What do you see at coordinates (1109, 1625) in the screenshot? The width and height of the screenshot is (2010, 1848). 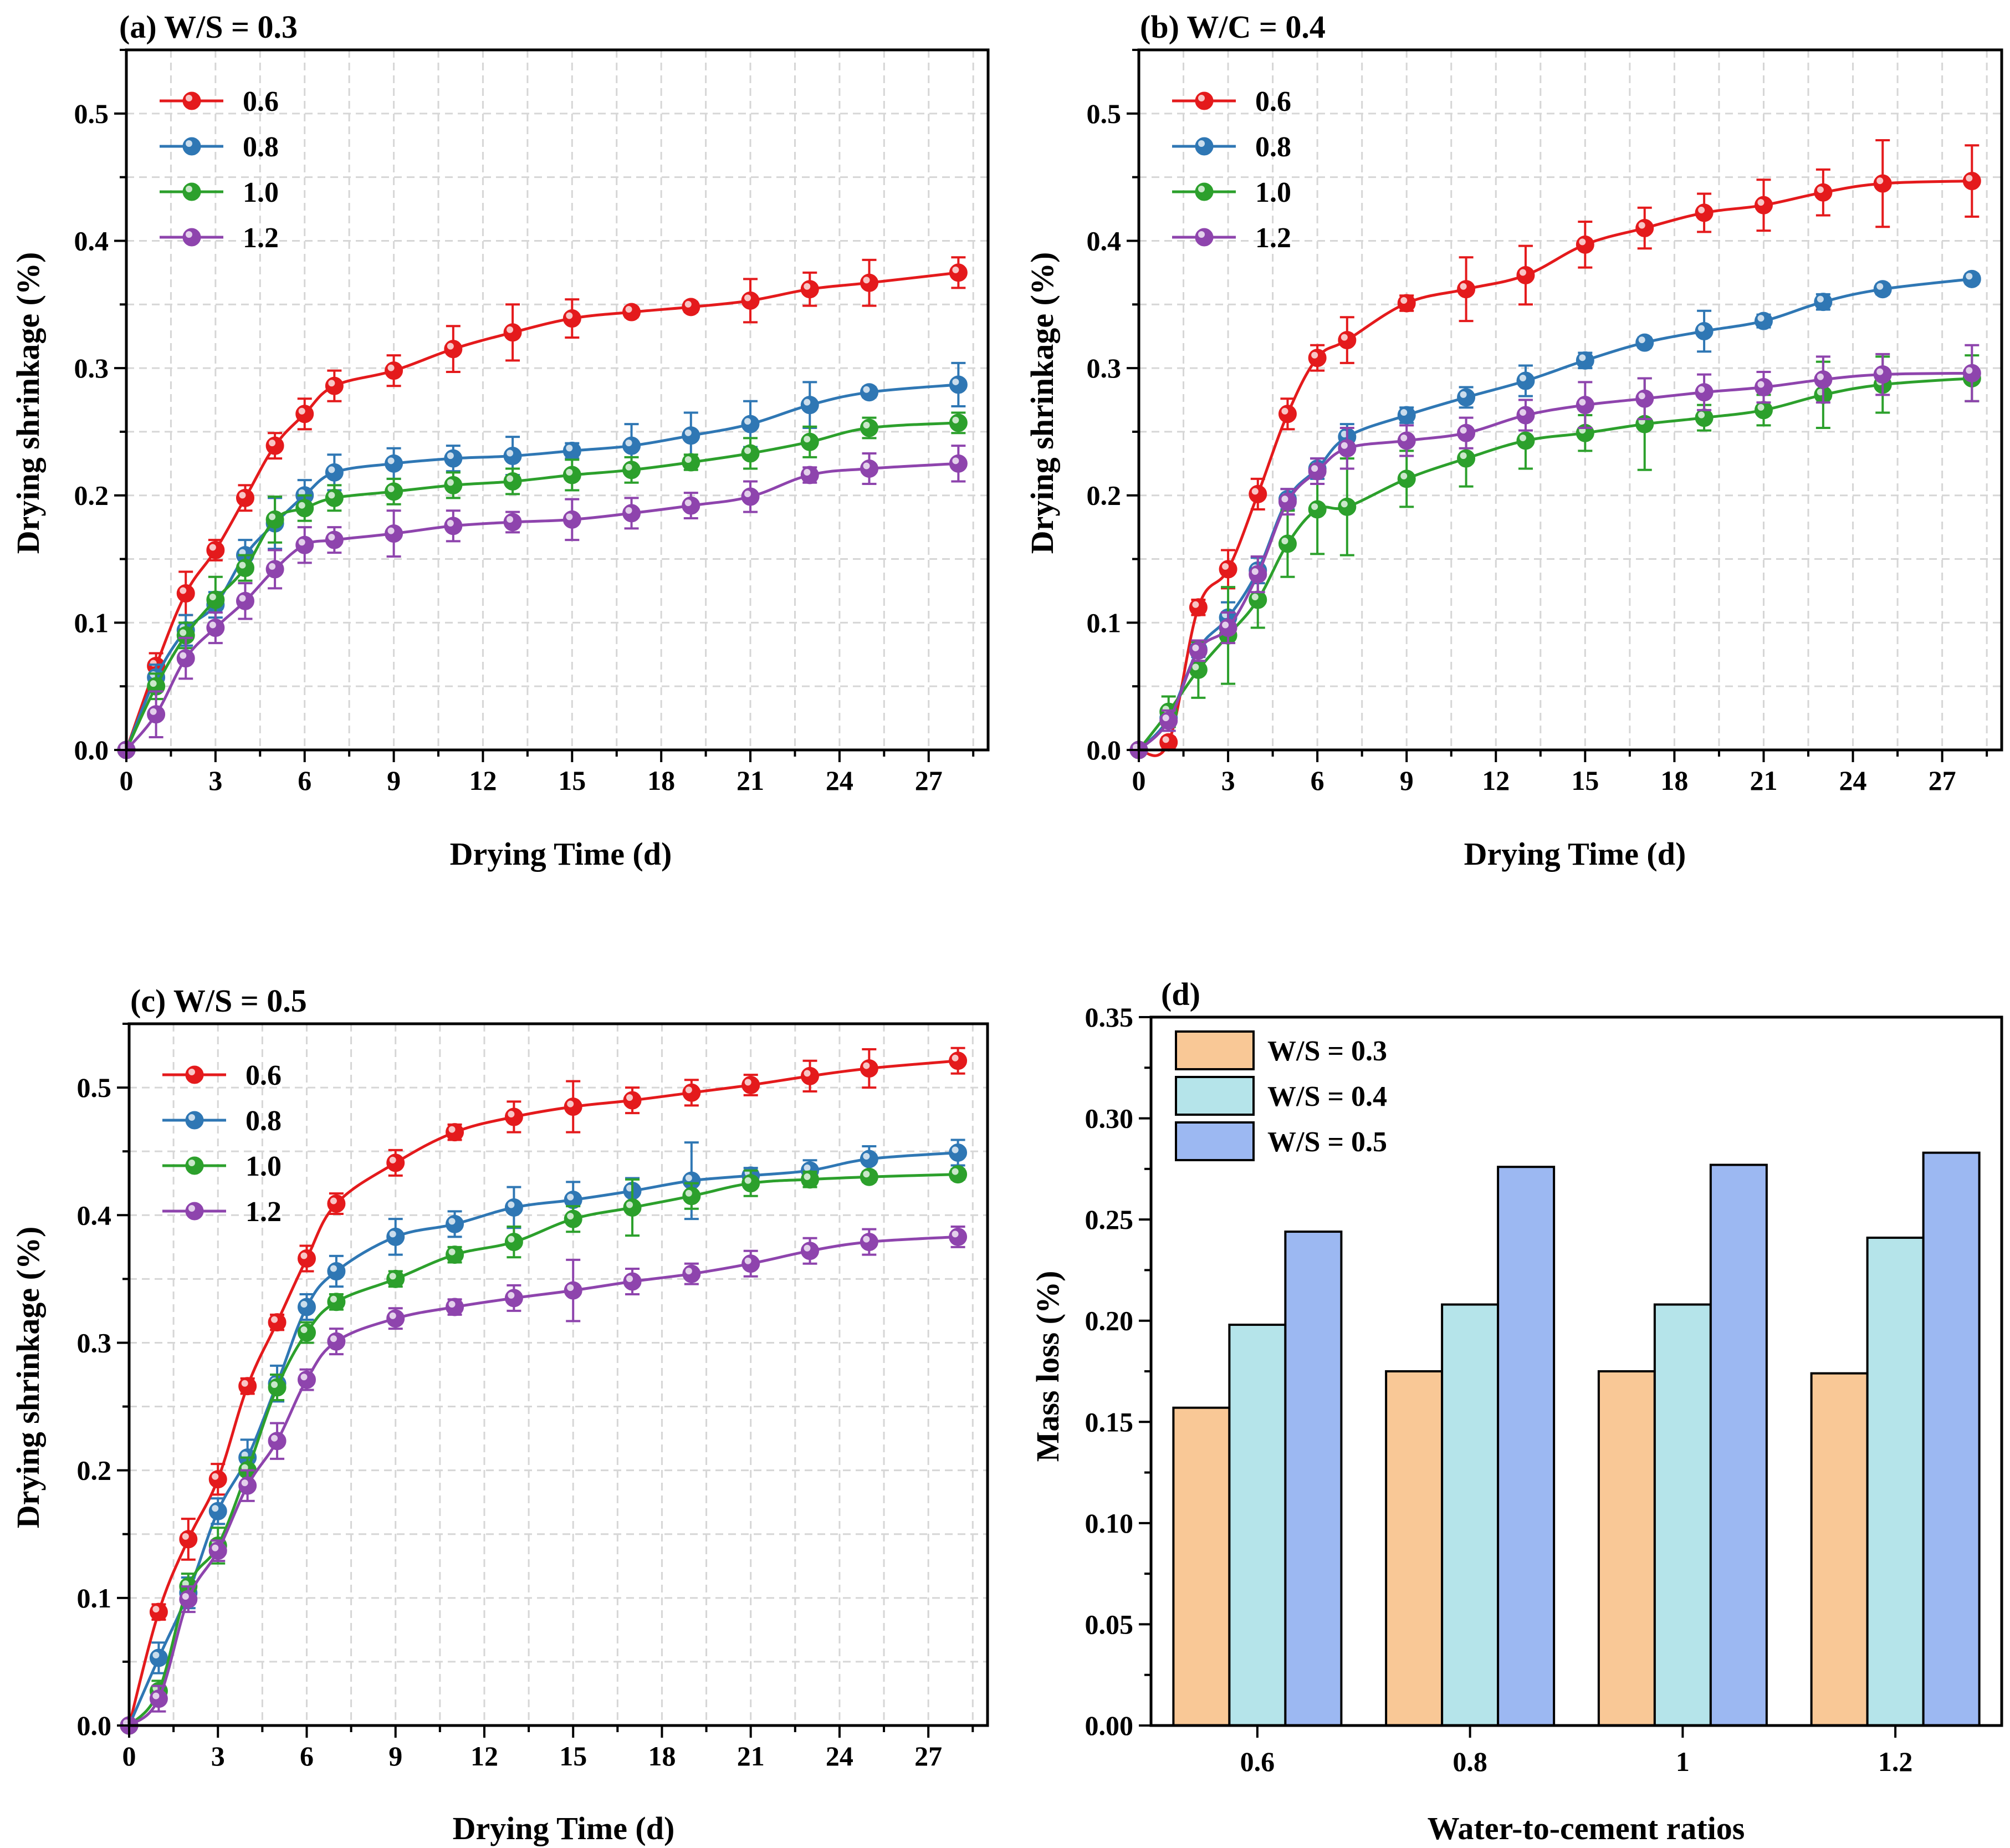 I see `y-tick-label: 0.05` at bounding box center [1109, 1625].